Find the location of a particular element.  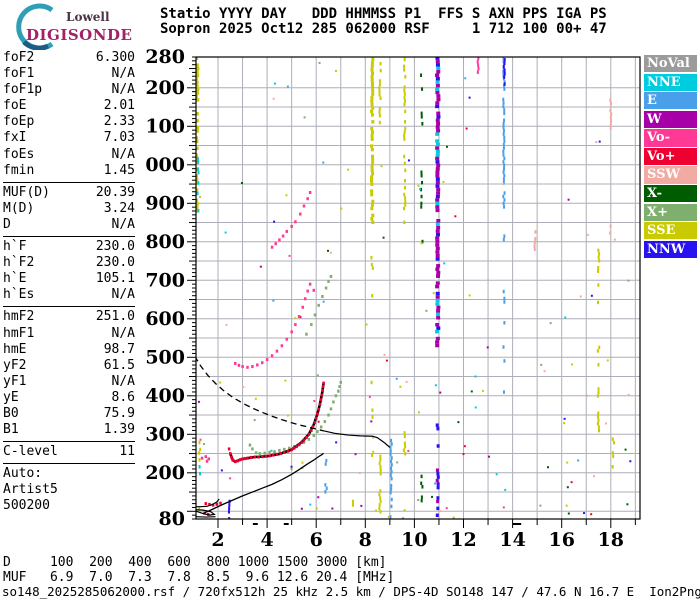

param-label: foEp is located at coordinates (19, 122).